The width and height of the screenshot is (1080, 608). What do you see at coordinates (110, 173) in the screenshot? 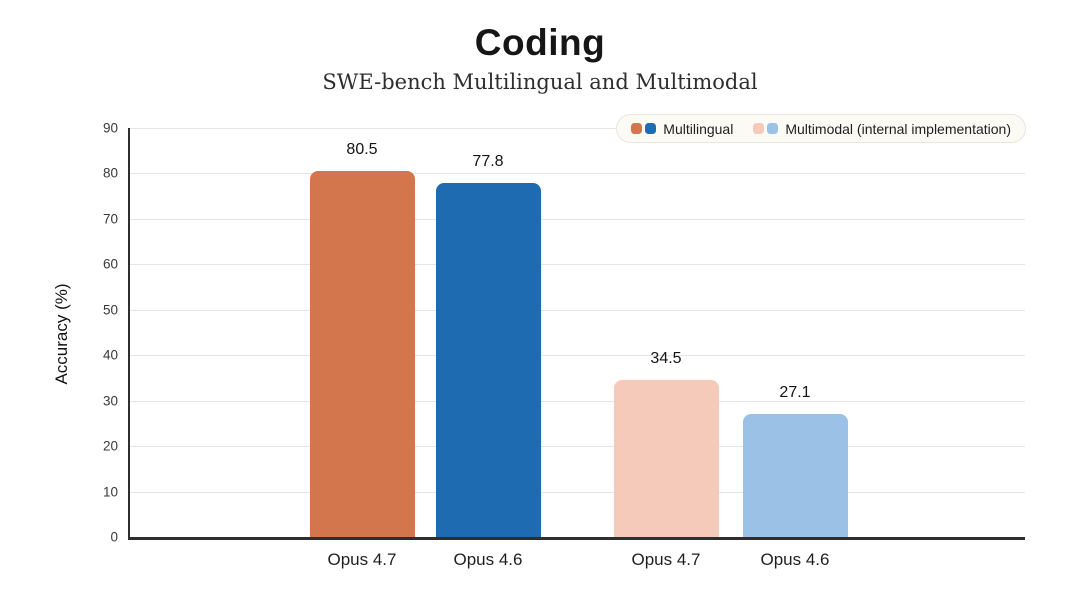
I see `y-tick-label: 80` at bounding box center [110, 173].